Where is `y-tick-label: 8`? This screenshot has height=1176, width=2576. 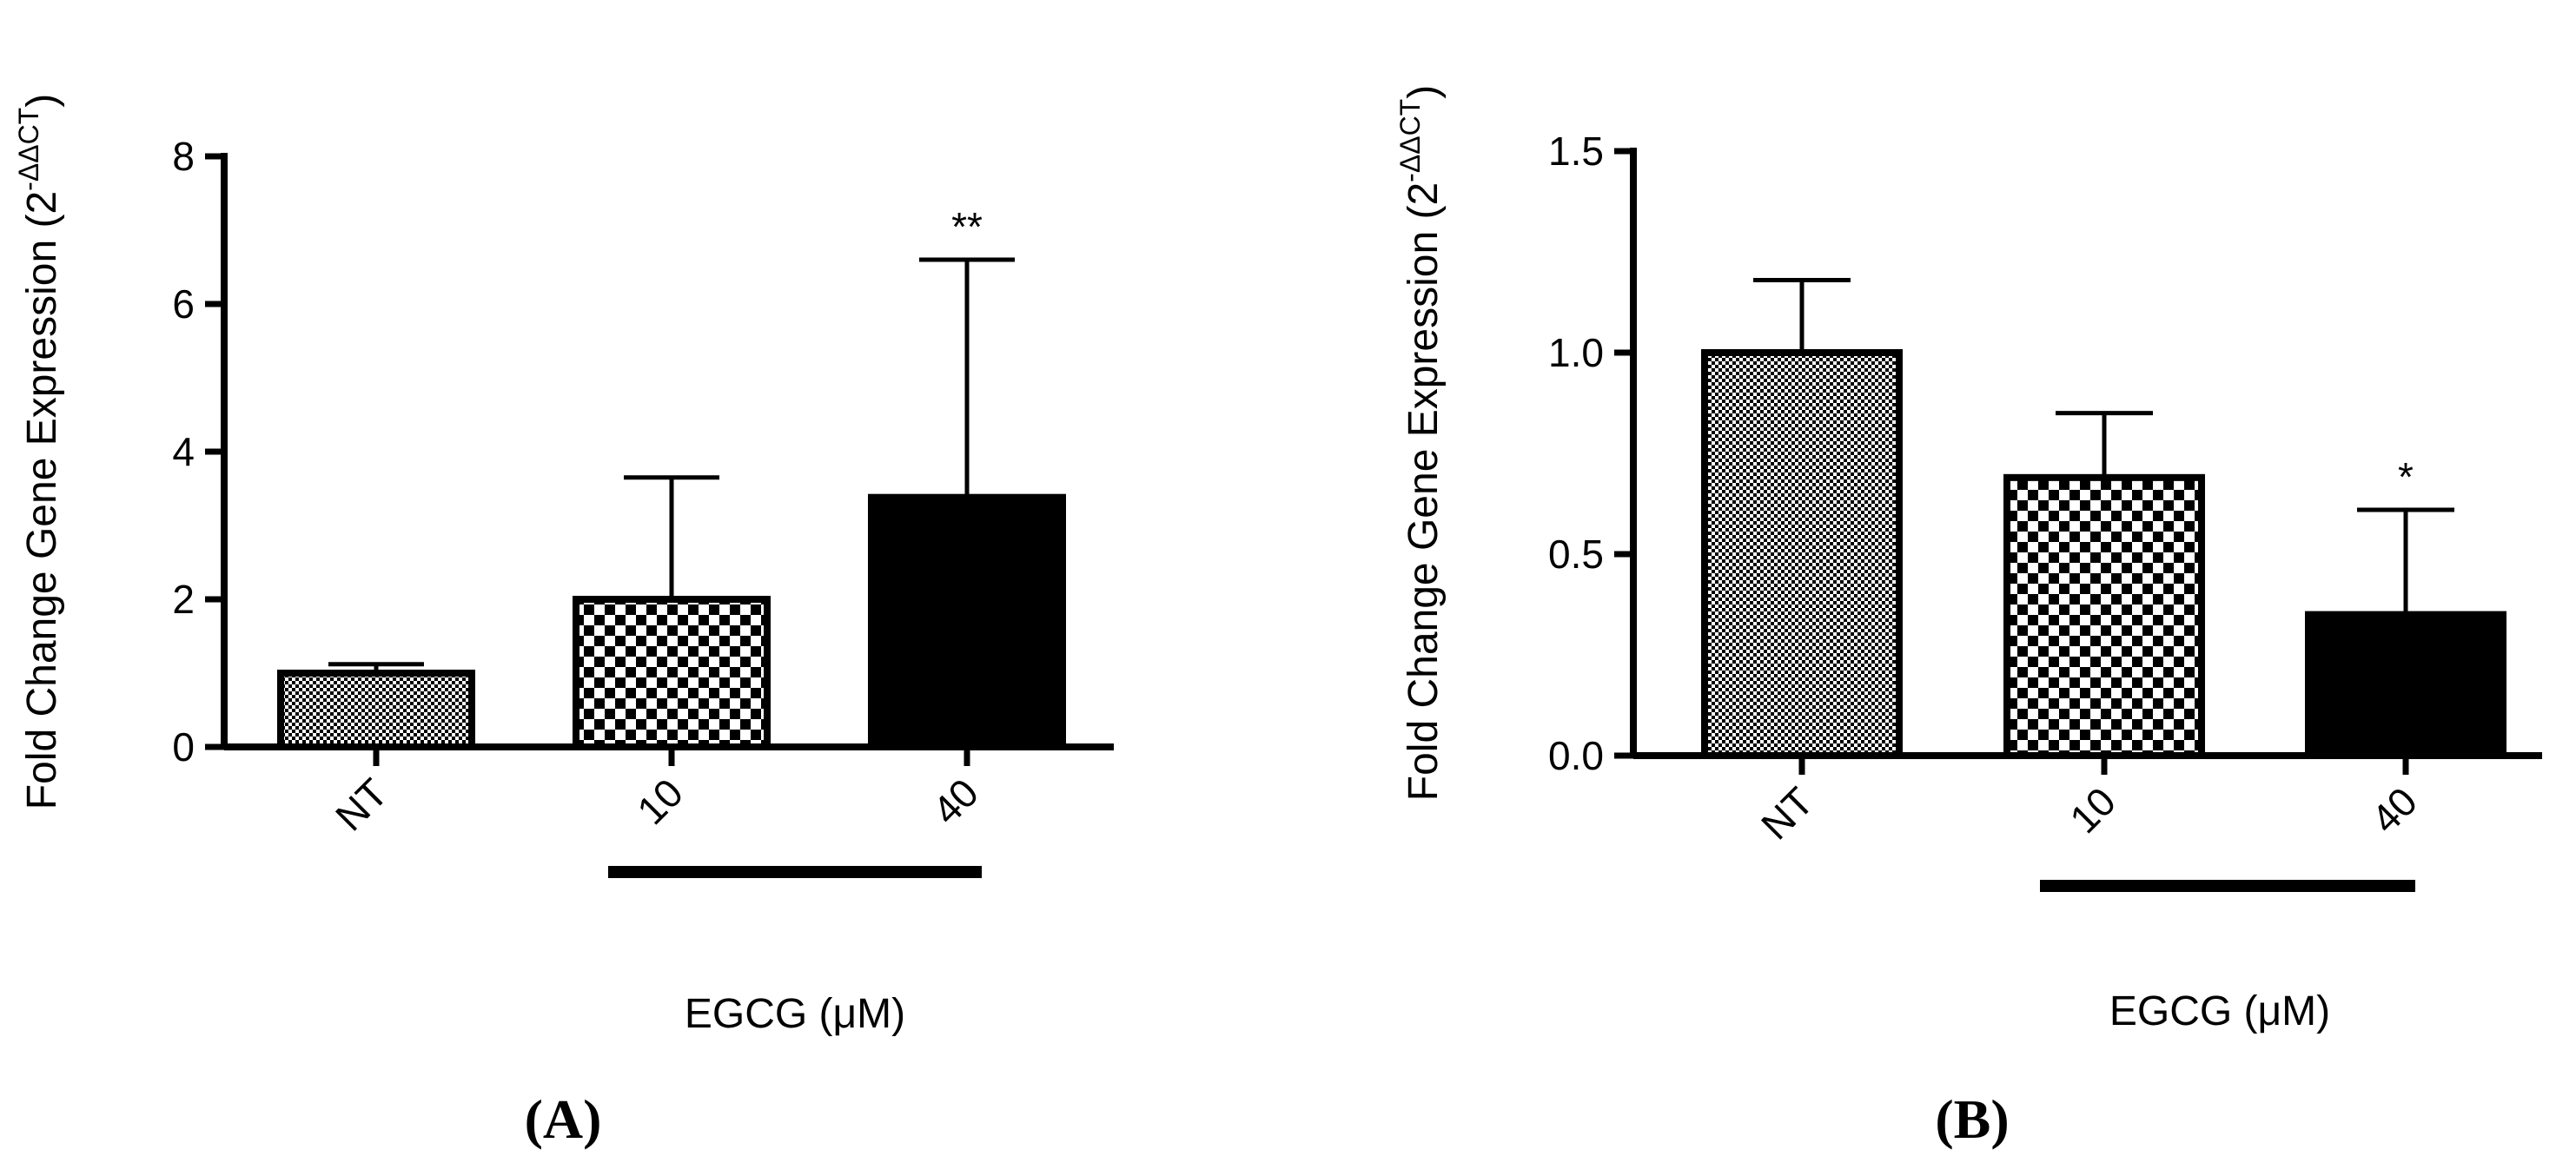 y-tick-label: 8 is located at coordinates (183, 157).